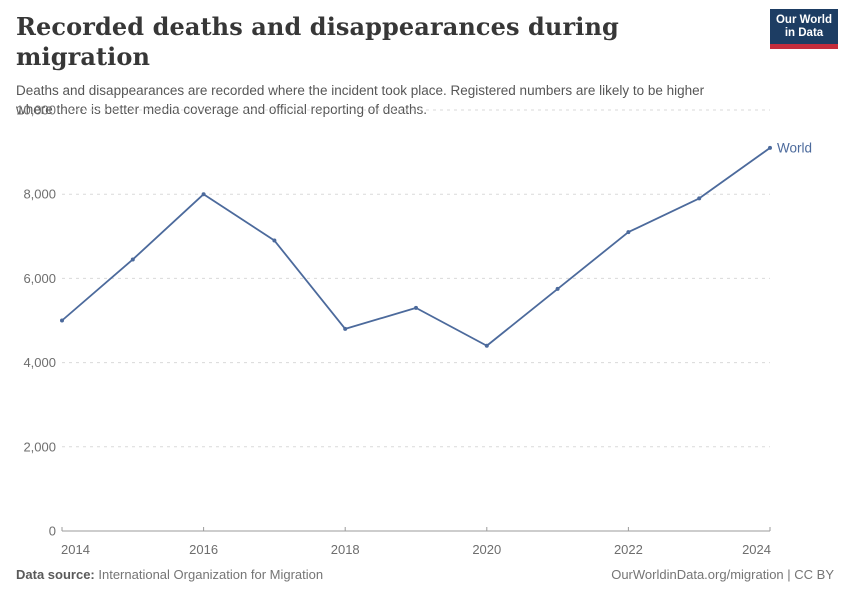 This screenshot has height=600, width=850. Describe the element at coordinates (699, 198) in the screenshot. I see `data-point-2023` at that location.